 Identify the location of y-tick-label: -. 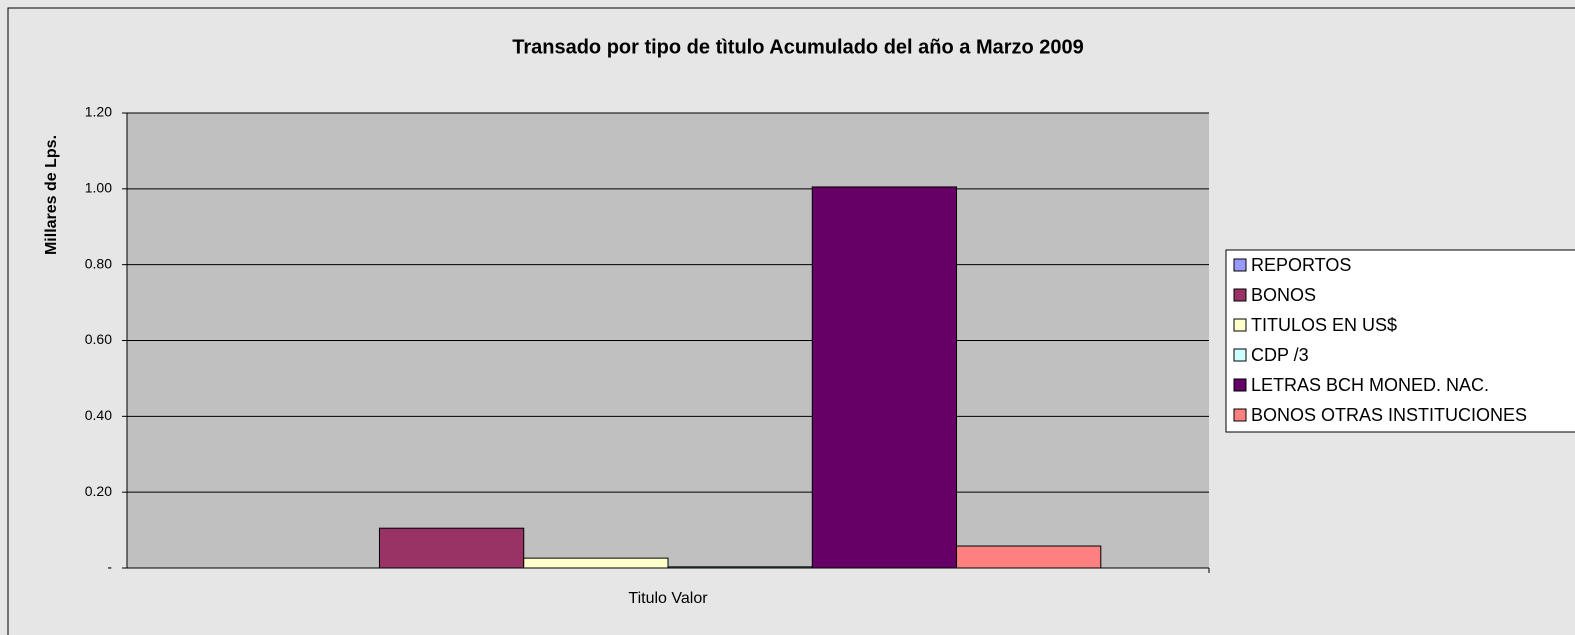
(109, 567).